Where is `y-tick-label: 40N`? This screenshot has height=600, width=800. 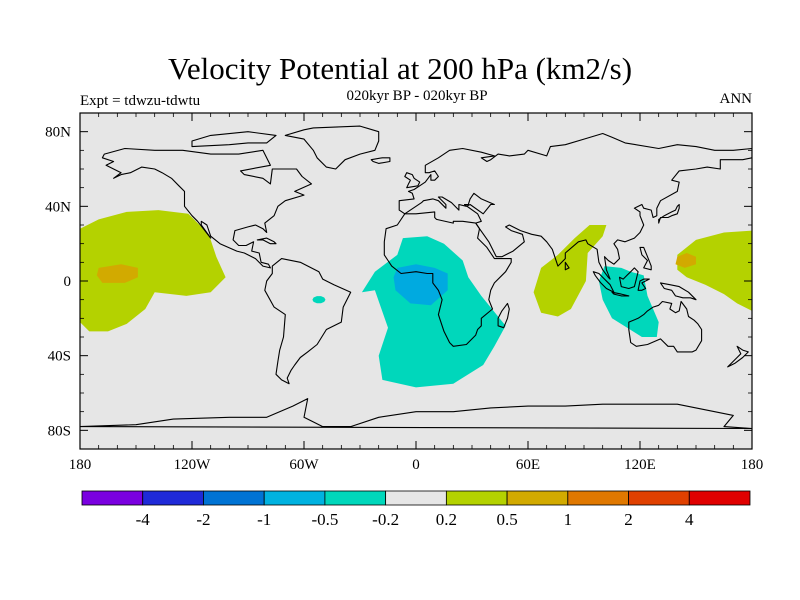 y-tick-label: 40N is located at coordinates (58, 207).